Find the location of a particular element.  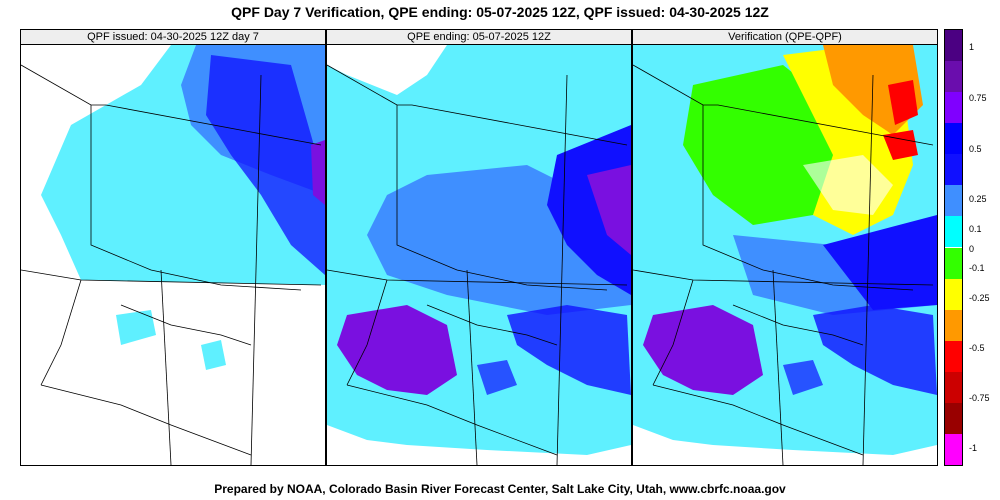

legend-colorbar is located at coordinates (953, 247).